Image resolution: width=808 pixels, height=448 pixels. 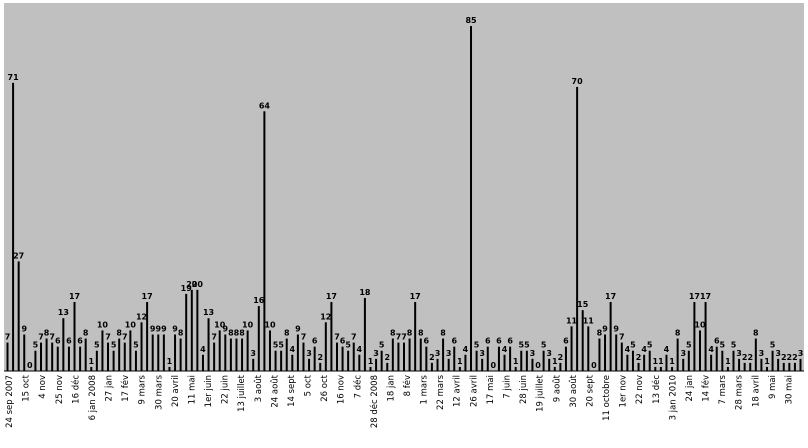 What do you see at coordinates (700, 324) in the screenshot?
I see `data-label: 10` at bounding box center [700, 324].